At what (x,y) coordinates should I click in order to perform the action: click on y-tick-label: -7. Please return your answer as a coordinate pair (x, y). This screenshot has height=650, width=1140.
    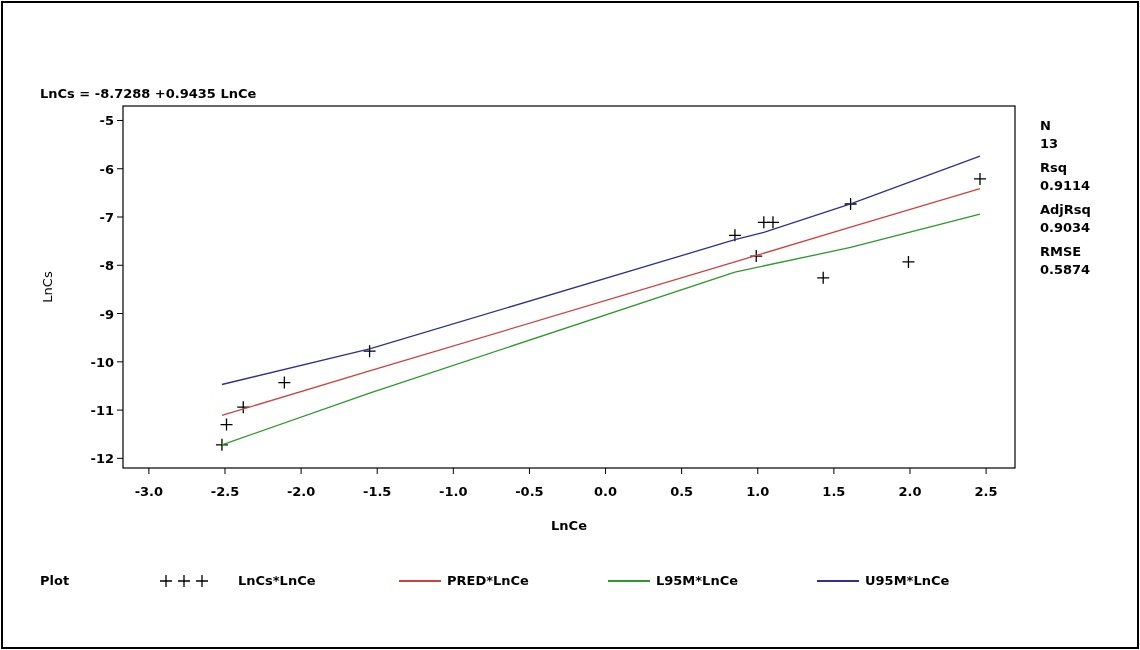
    Looking at the image, I should click on (106, 218).